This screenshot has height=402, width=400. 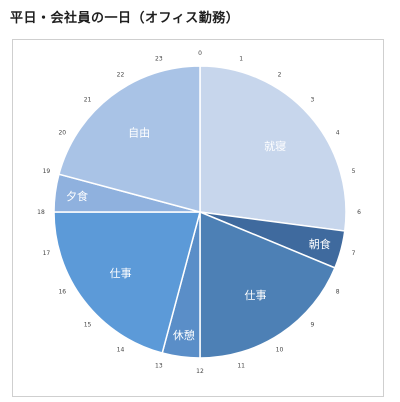 I want to click on hour-tick-16: 16, so click(x=62, y=292).